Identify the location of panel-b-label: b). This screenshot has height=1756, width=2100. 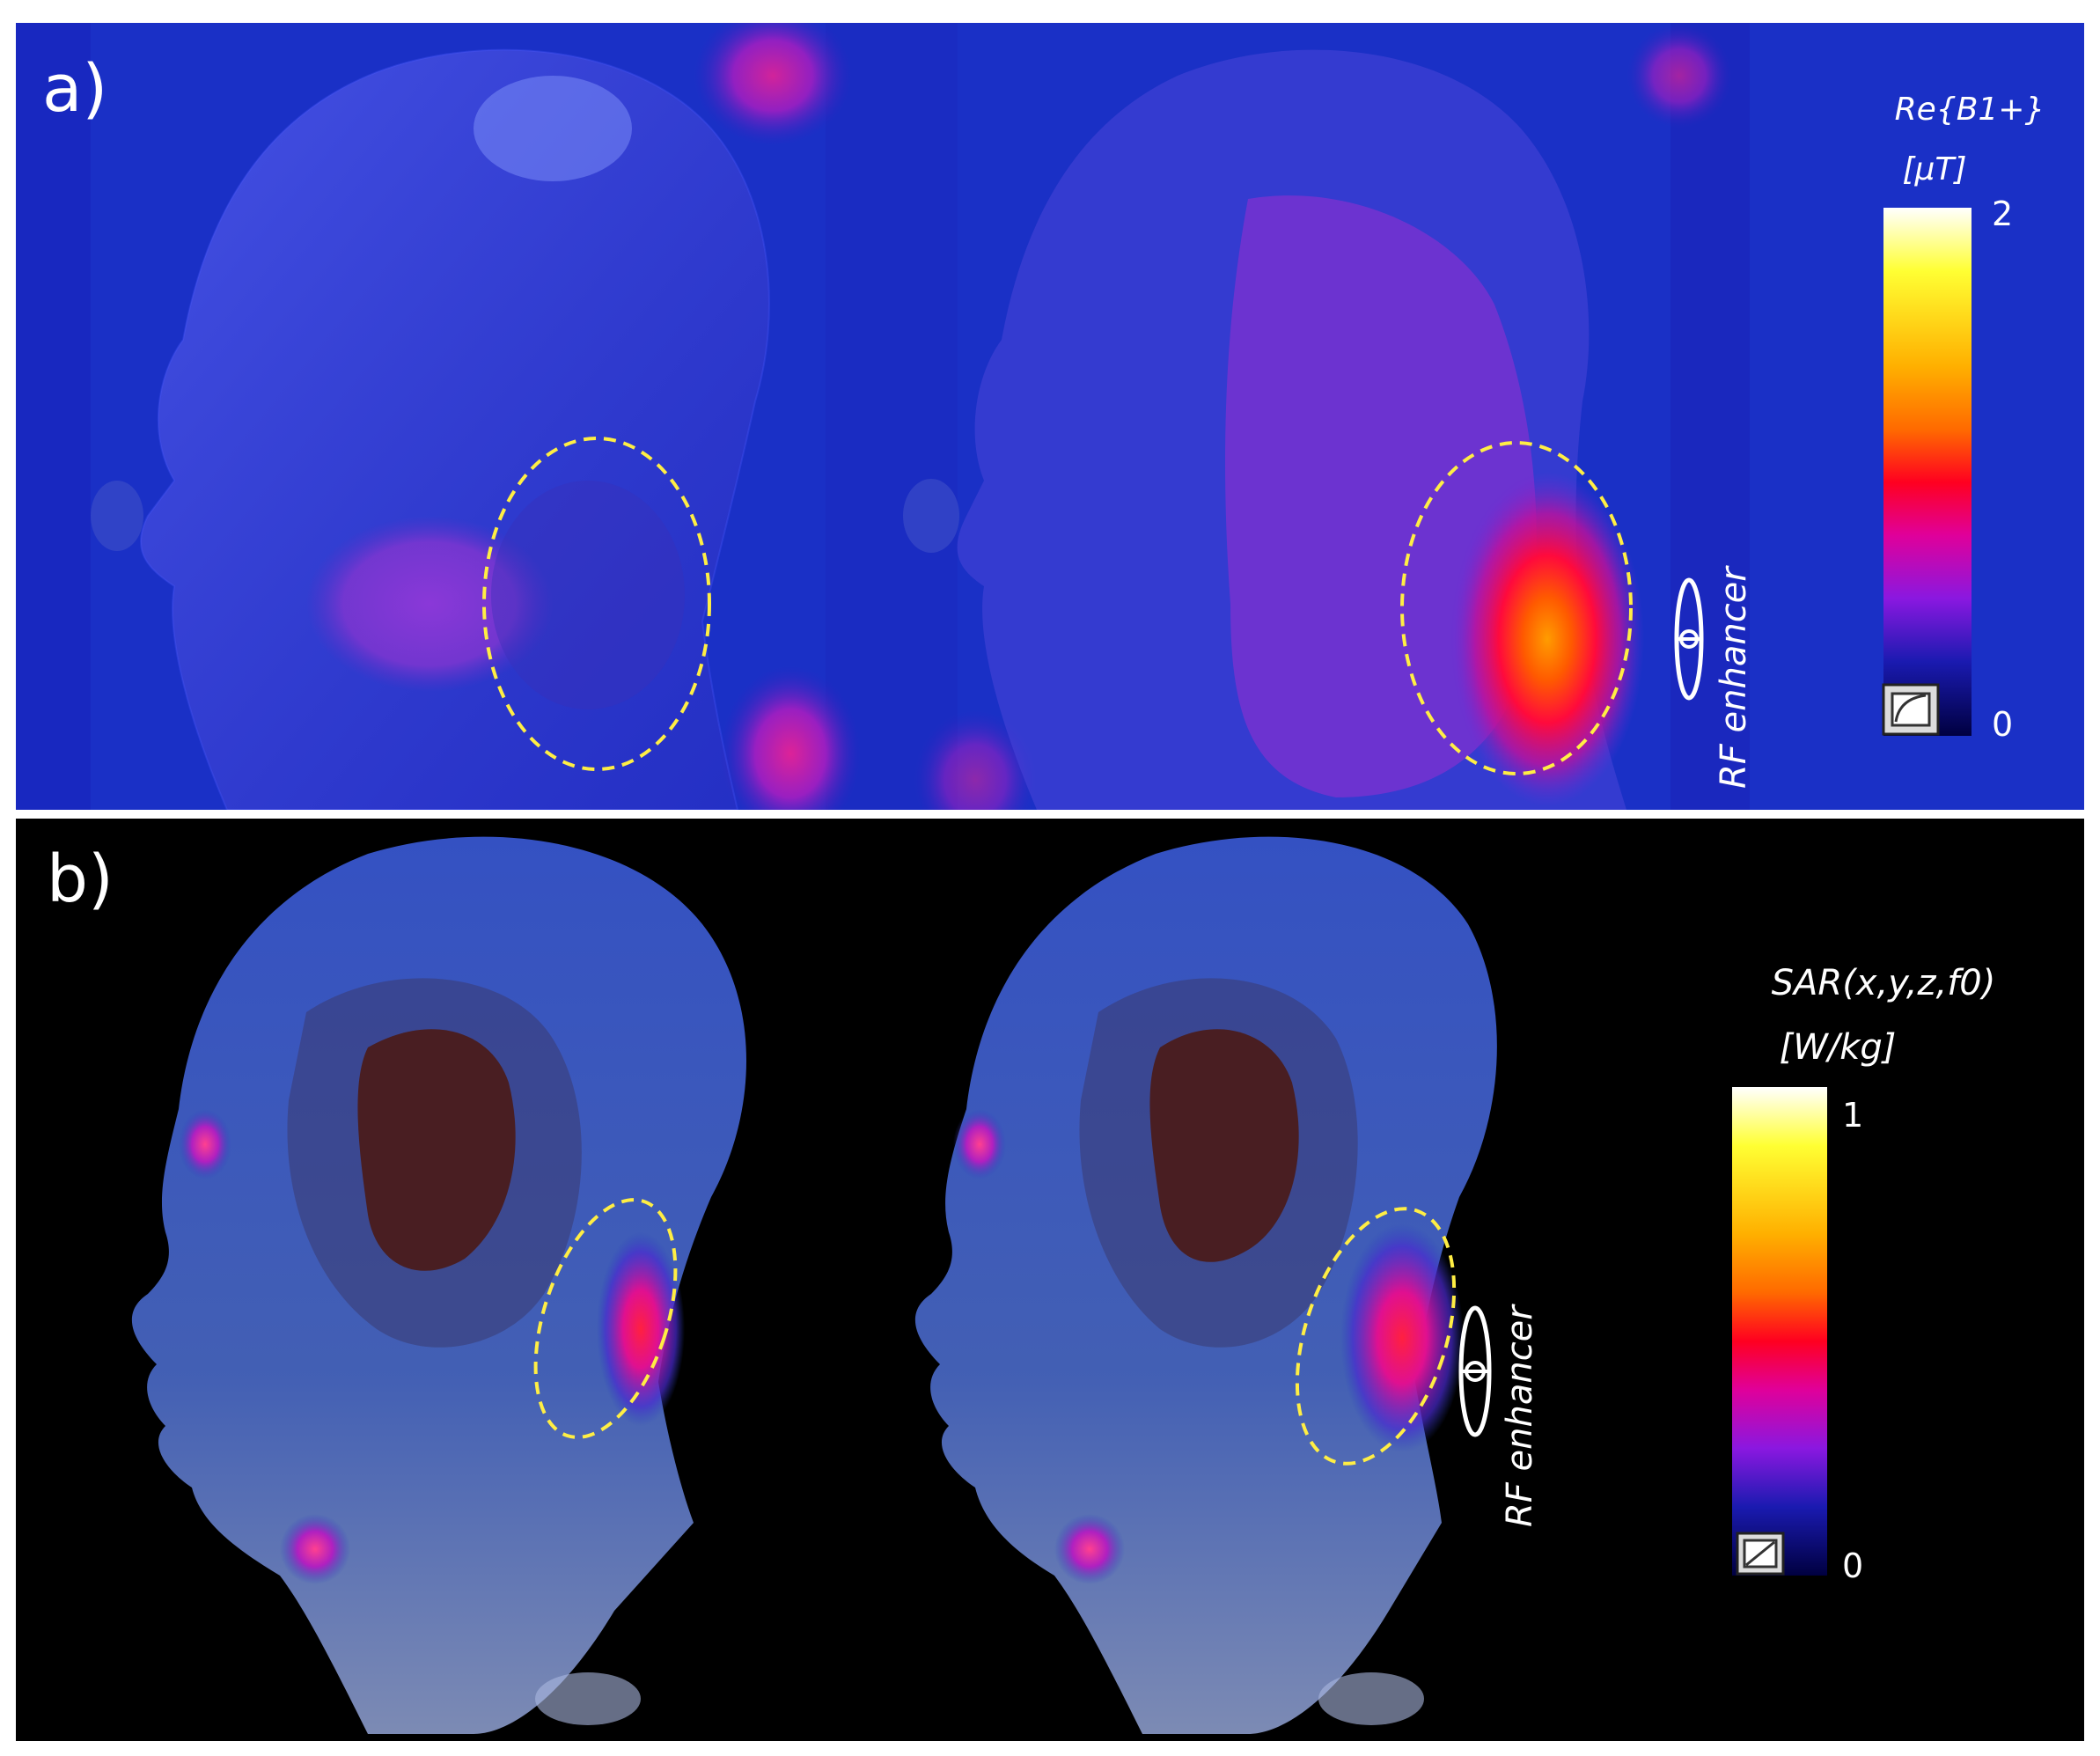
(80, 879).